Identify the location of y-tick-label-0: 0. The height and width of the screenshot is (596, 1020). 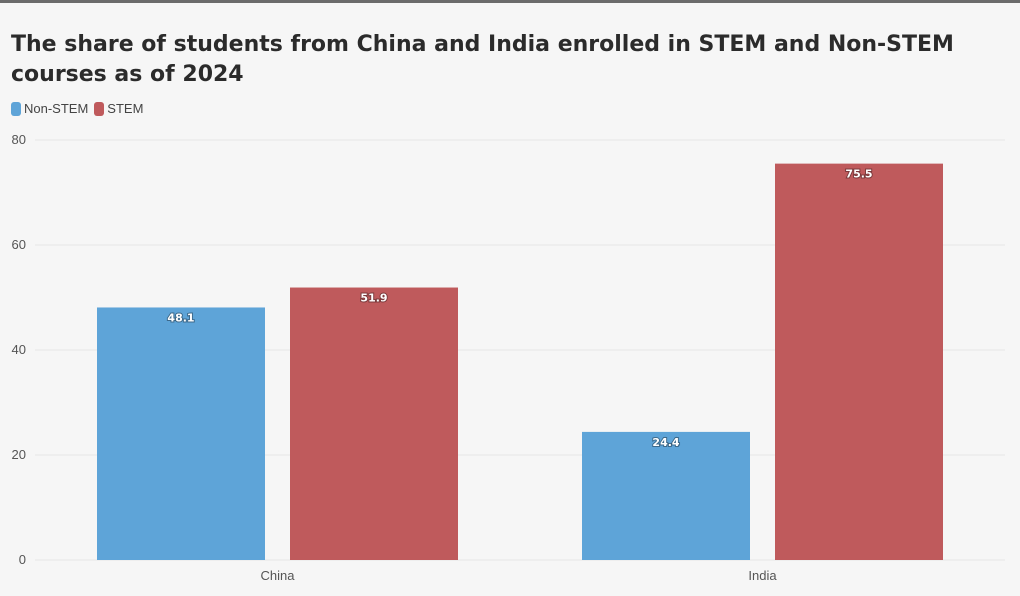
(22, 559).